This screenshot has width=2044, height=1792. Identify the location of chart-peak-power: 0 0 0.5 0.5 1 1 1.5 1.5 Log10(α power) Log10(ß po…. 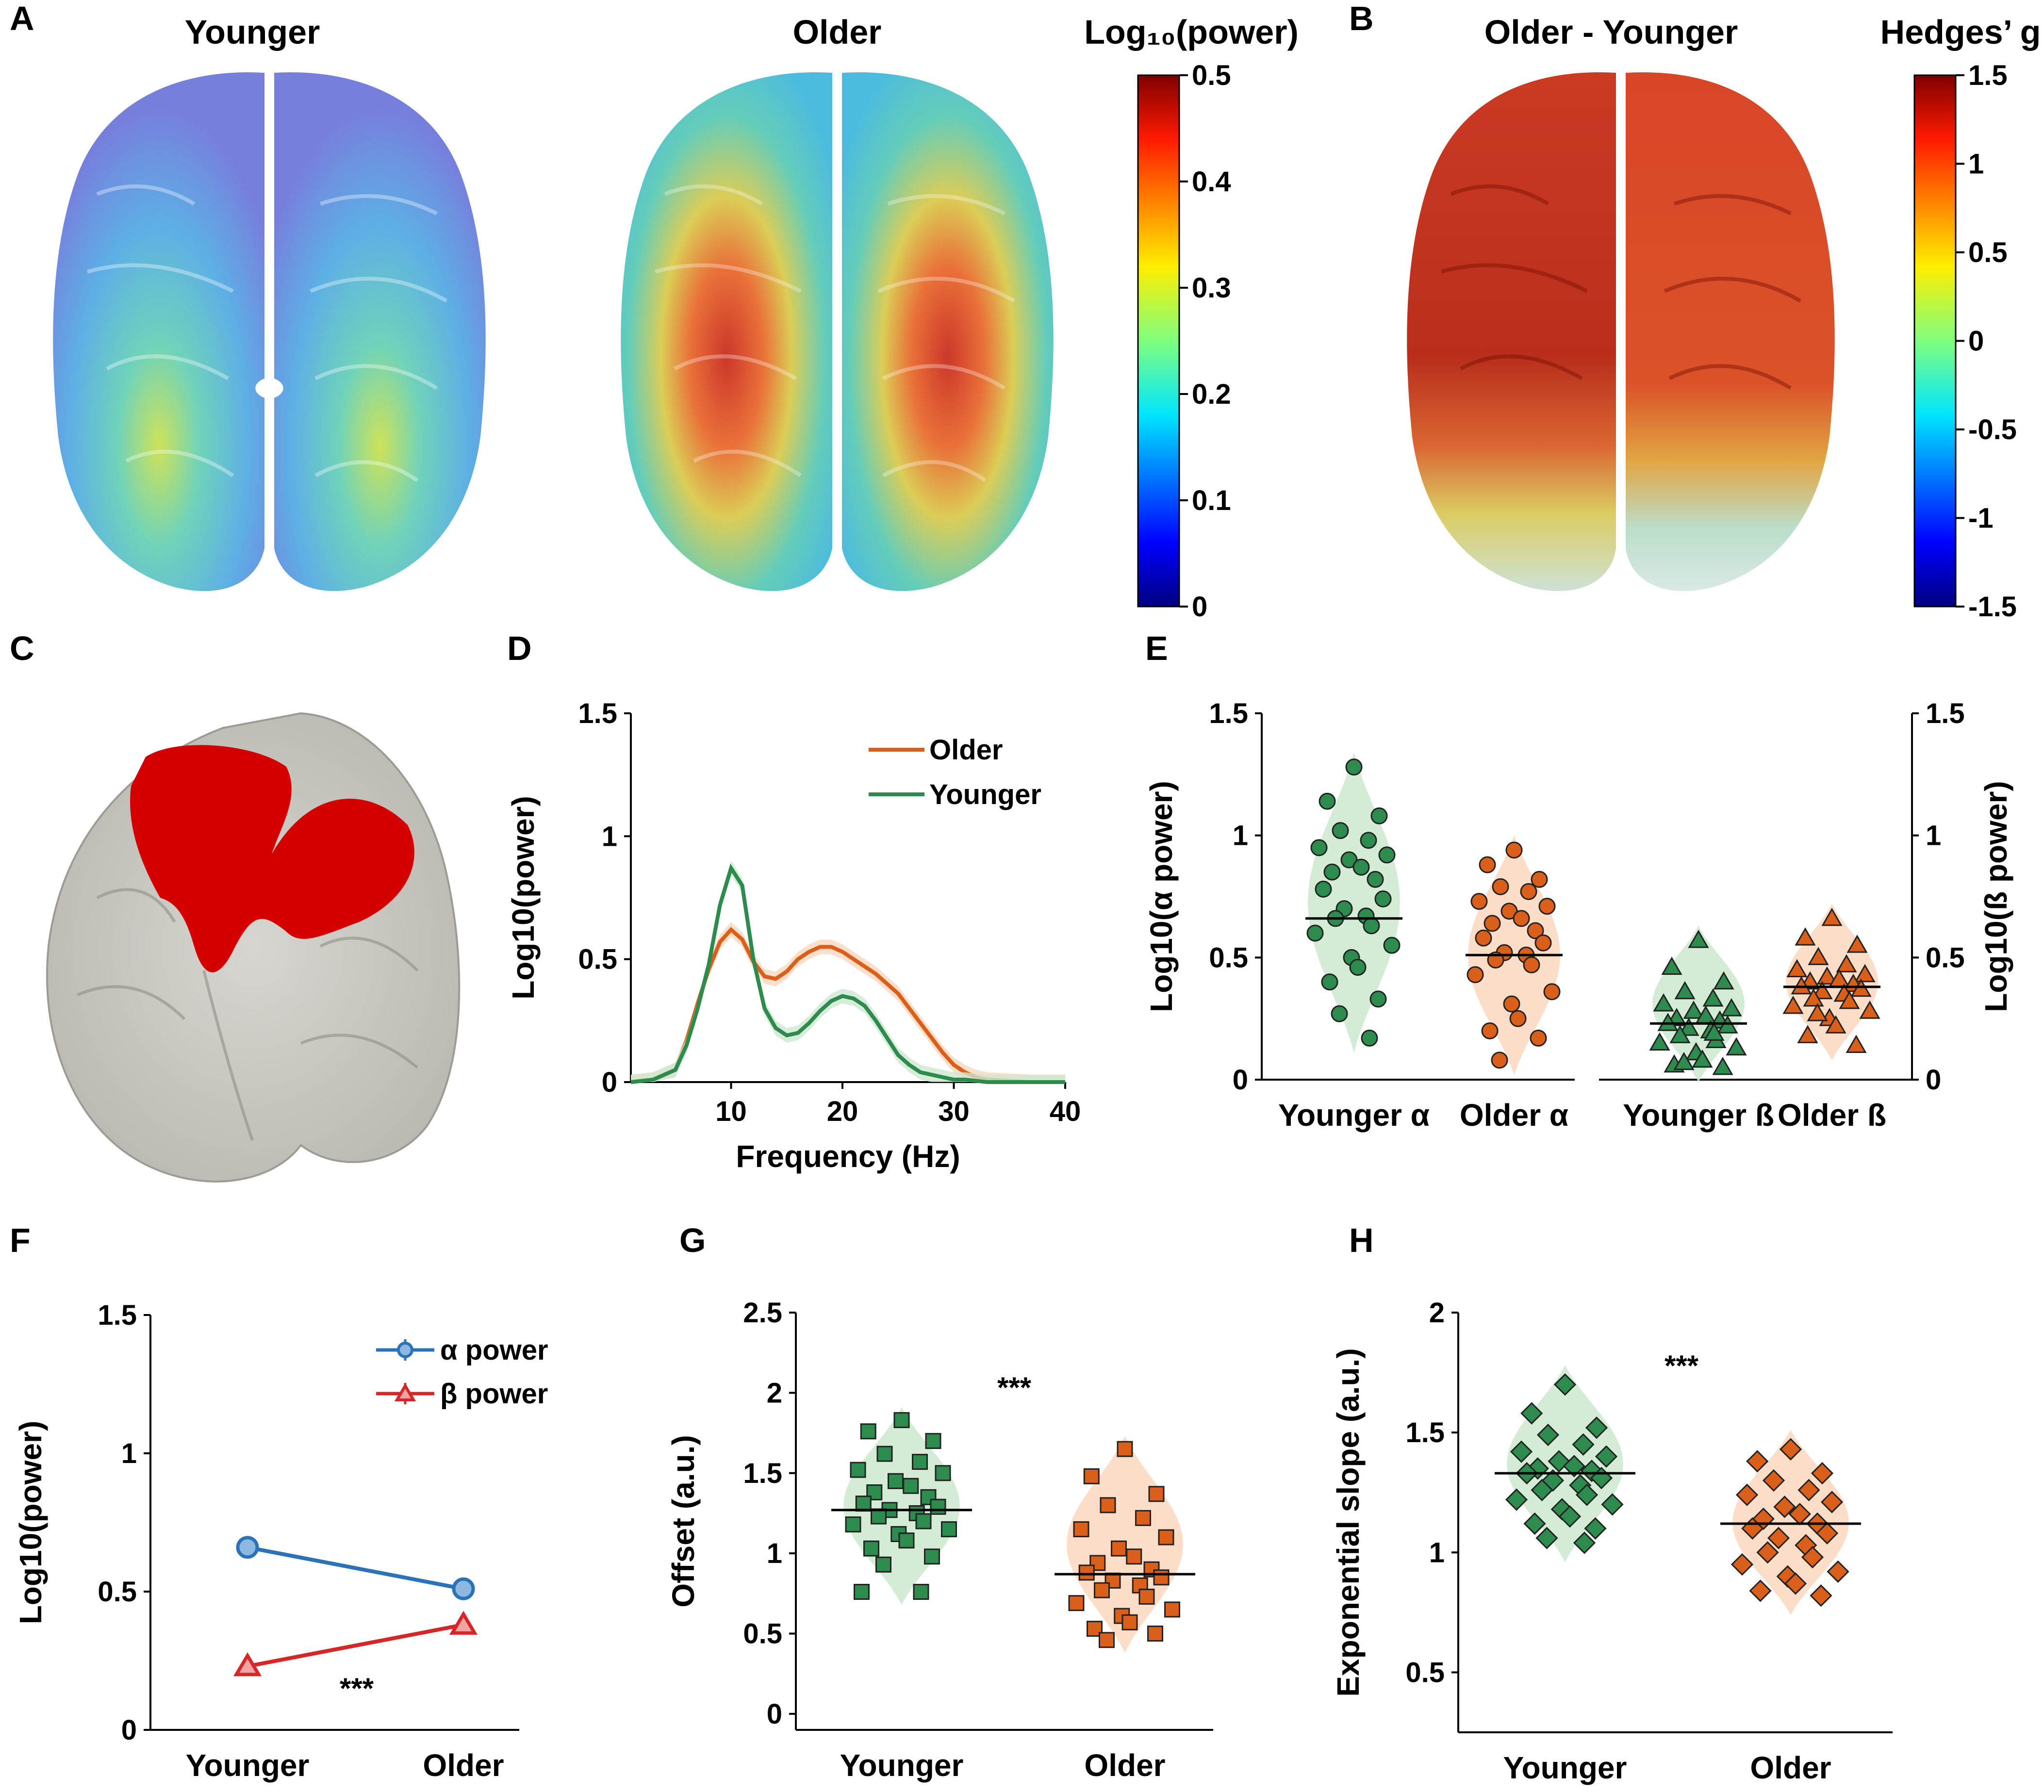
(1579, 915).